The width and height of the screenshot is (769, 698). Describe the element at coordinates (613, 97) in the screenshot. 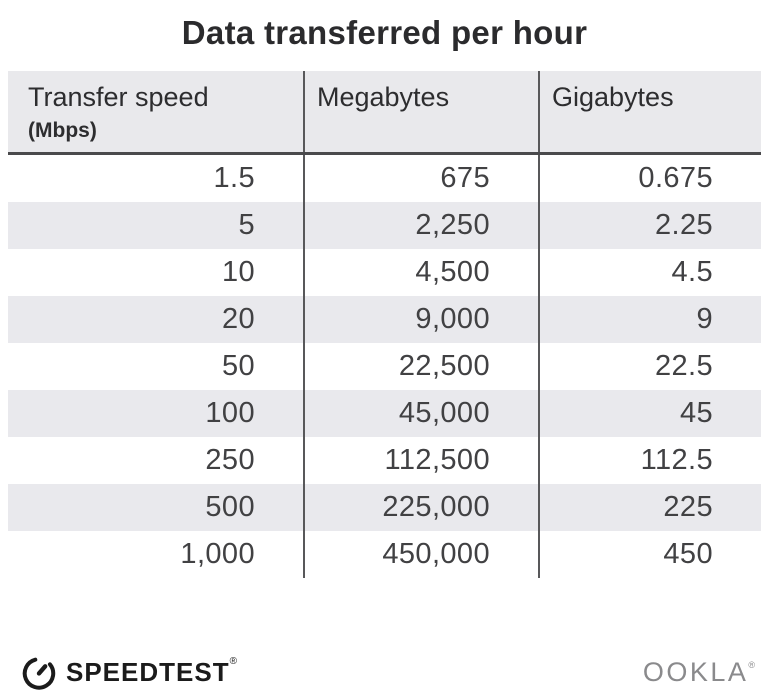

I see `column-header-label: Gigabytes` at that location.